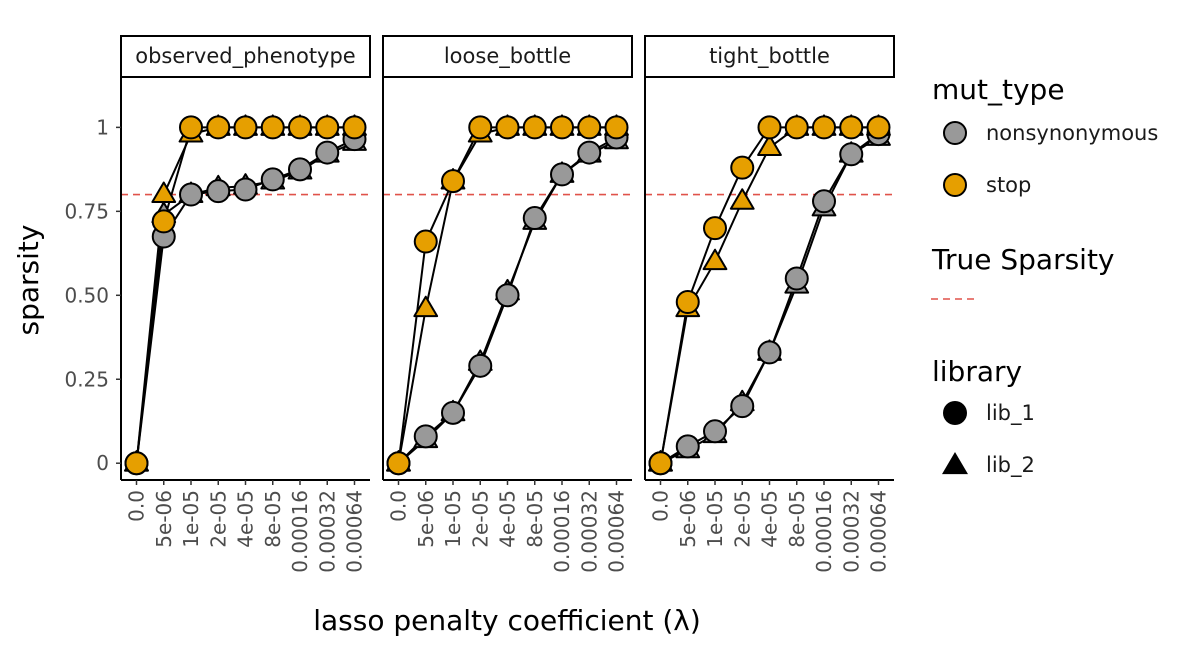  I want to click on facet-strip-label: loose_bottle, so click(507, 56).